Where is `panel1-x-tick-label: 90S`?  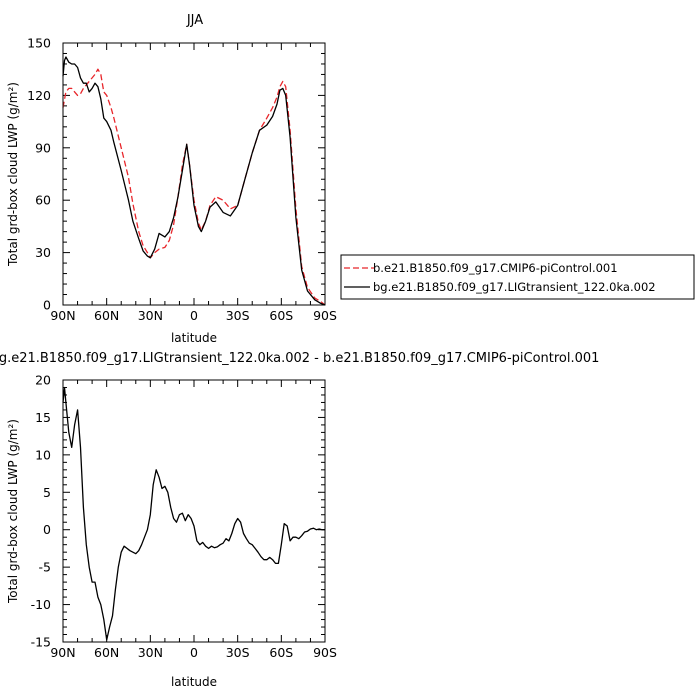 panel1-x-tick-label: 90S is located at coordinates (325, 652).